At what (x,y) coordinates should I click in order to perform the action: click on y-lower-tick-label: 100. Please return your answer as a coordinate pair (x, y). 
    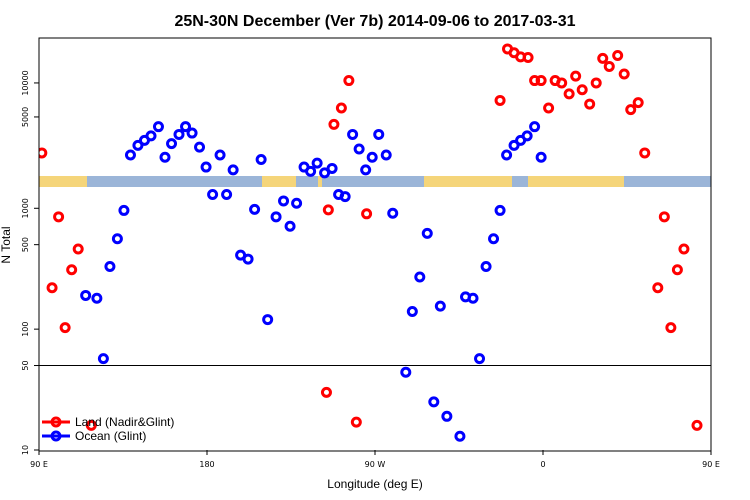
    Looking at the image, I should click on (25, 329).